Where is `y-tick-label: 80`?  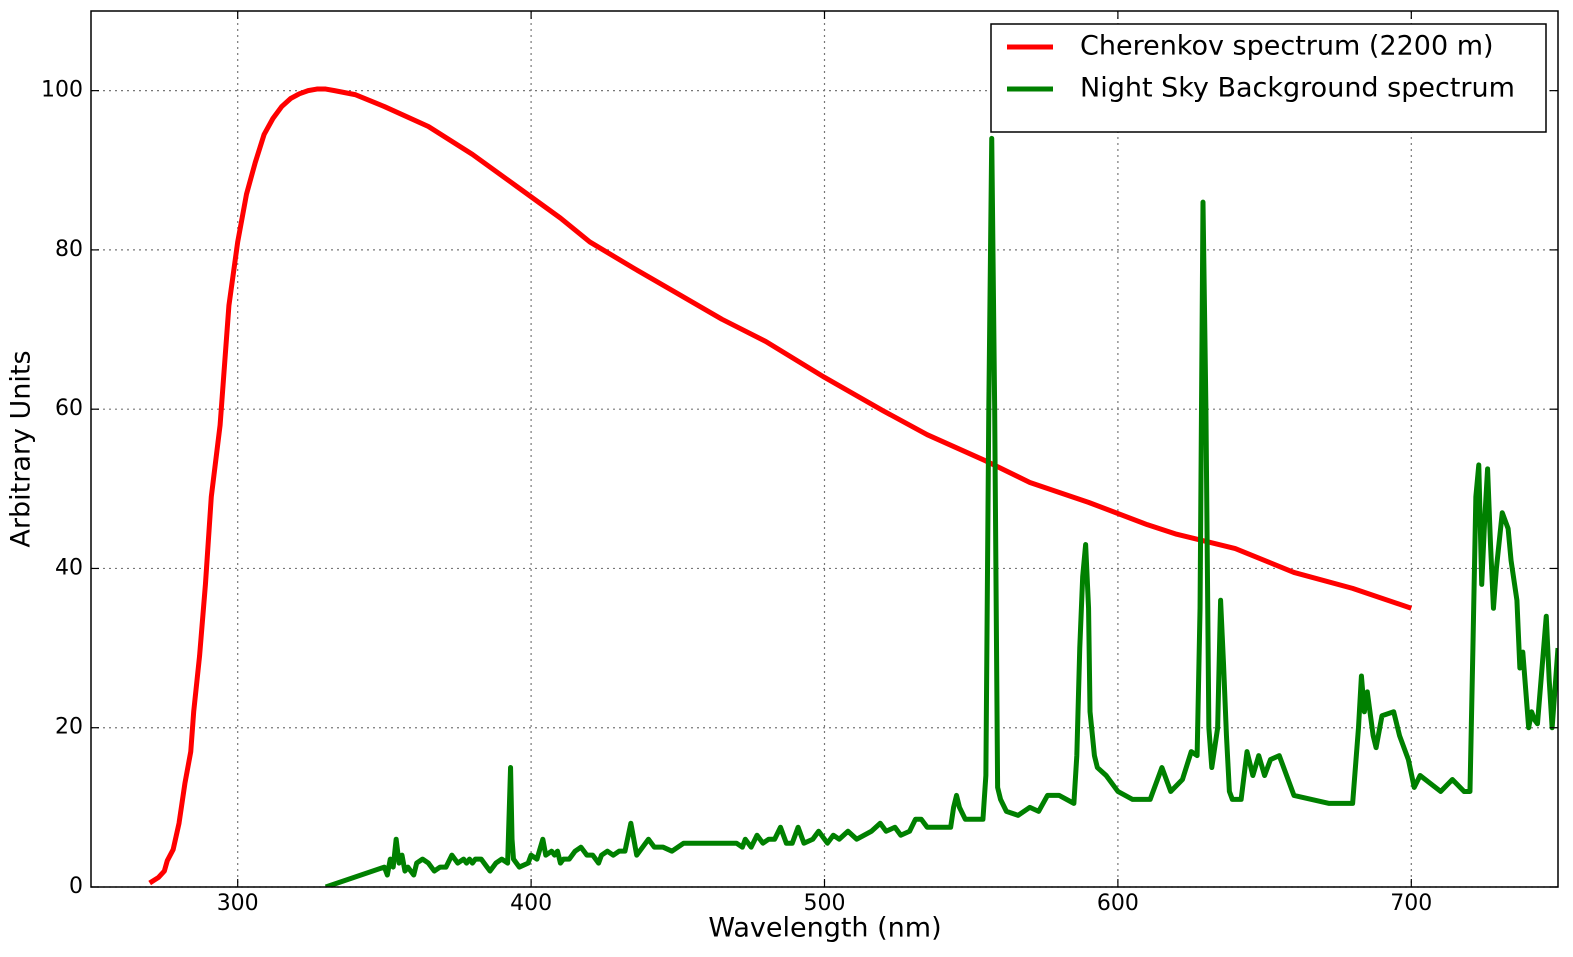
y-tick-label: 80 is located at coordinates (69, 249).